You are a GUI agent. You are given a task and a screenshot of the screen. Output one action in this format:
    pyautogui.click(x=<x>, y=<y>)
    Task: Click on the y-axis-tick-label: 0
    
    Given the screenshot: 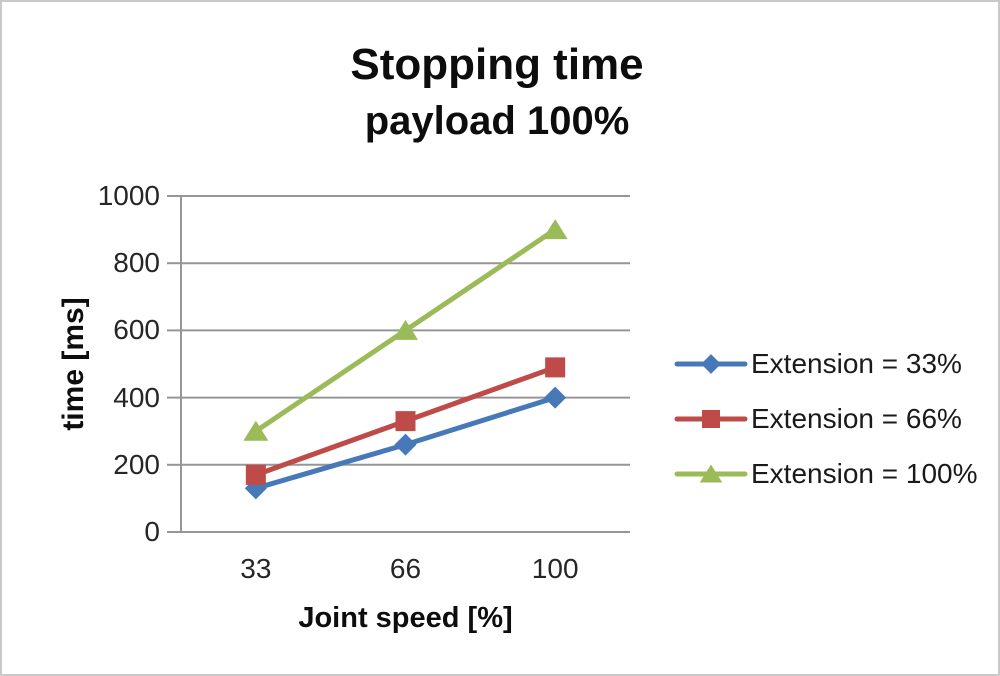 What is the action you would take?
    pyautogui.click(x=152, y=531)
    